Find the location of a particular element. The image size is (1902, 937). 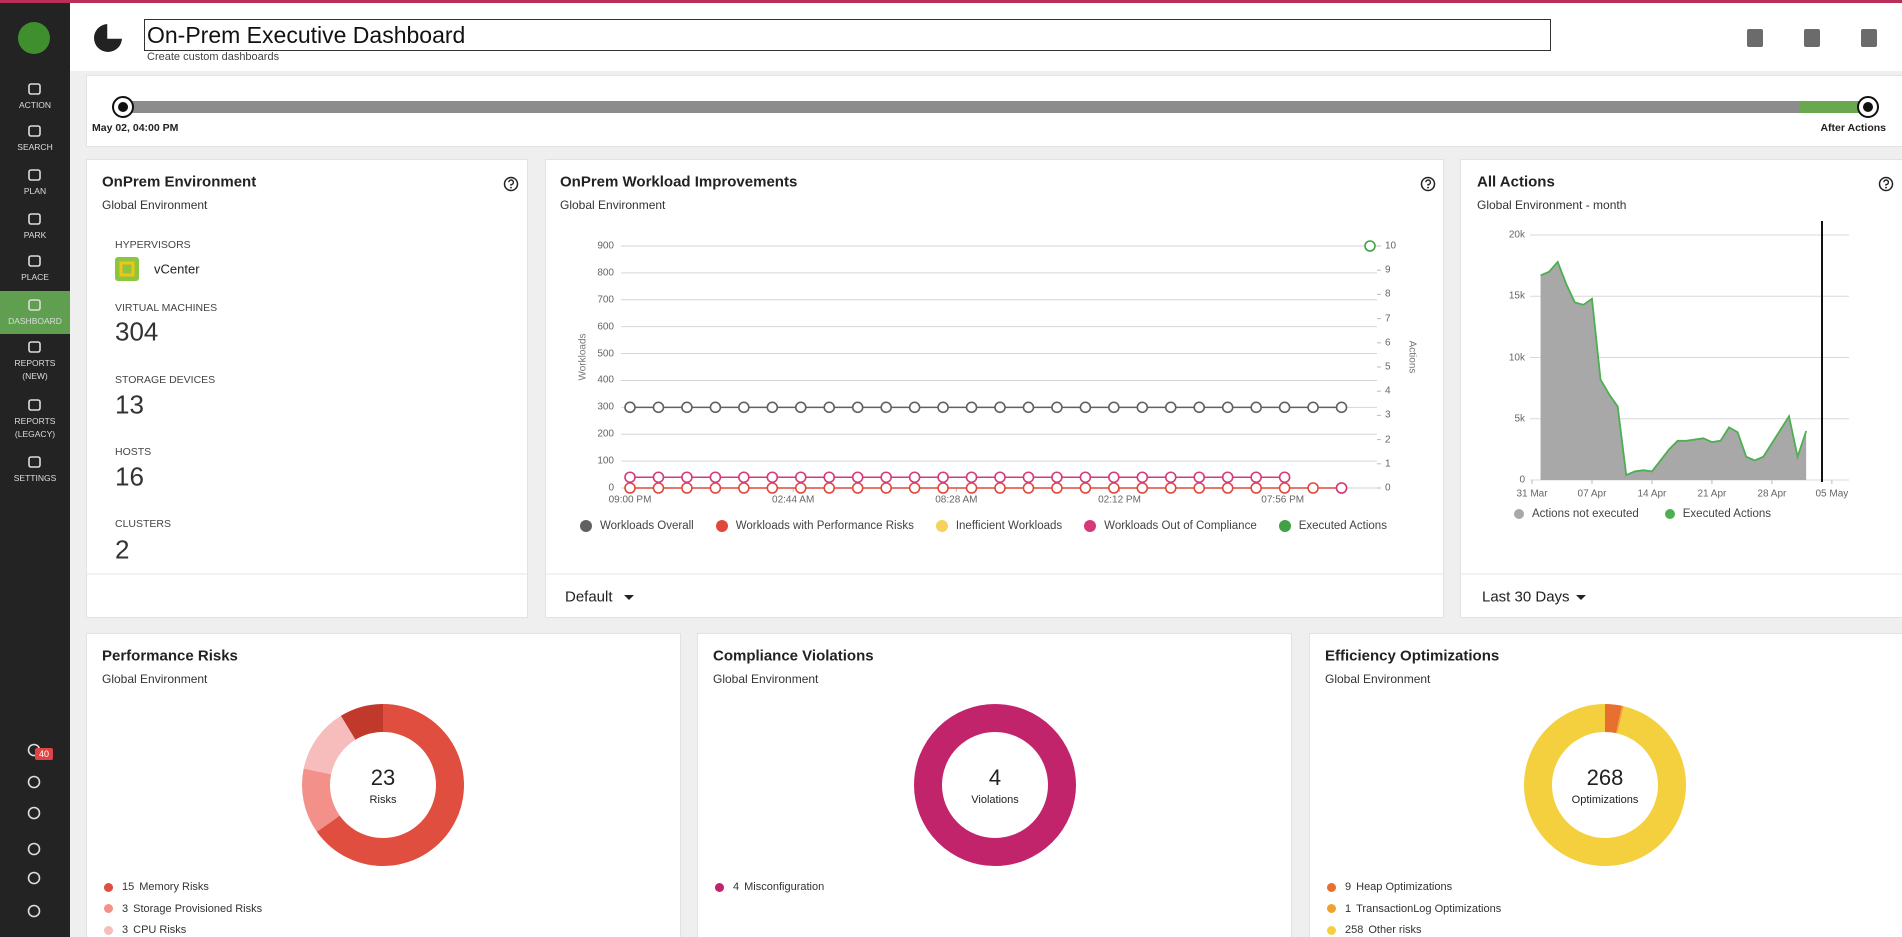

dashboard-title-input: On-Prem Executive Dashboard is located at coordinates (847, 35).